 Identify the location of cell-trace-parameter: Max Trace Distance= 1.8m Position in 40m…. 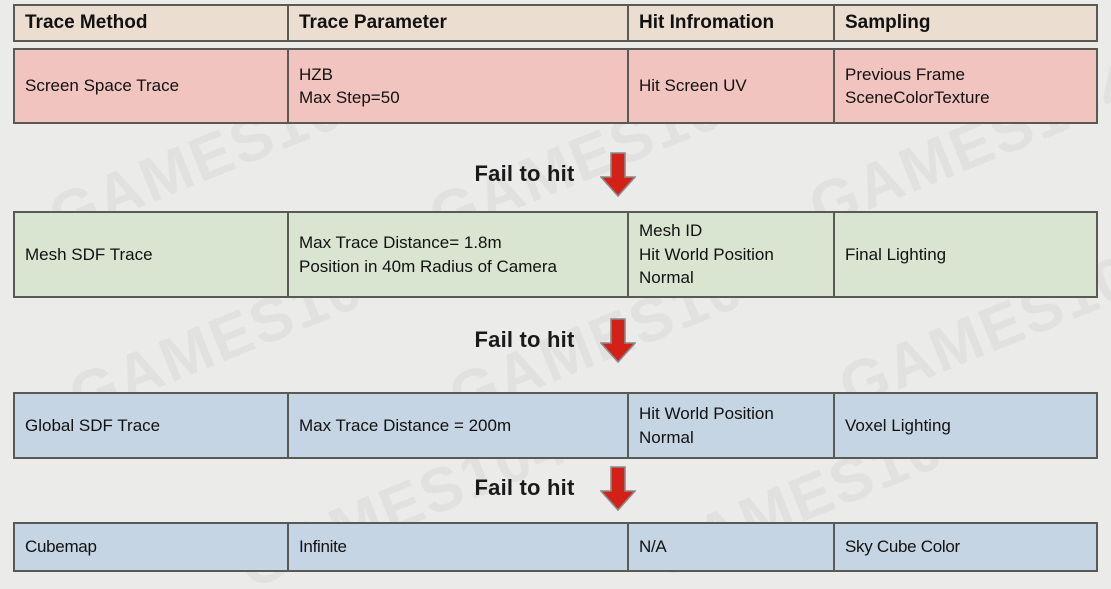
(458, 254).